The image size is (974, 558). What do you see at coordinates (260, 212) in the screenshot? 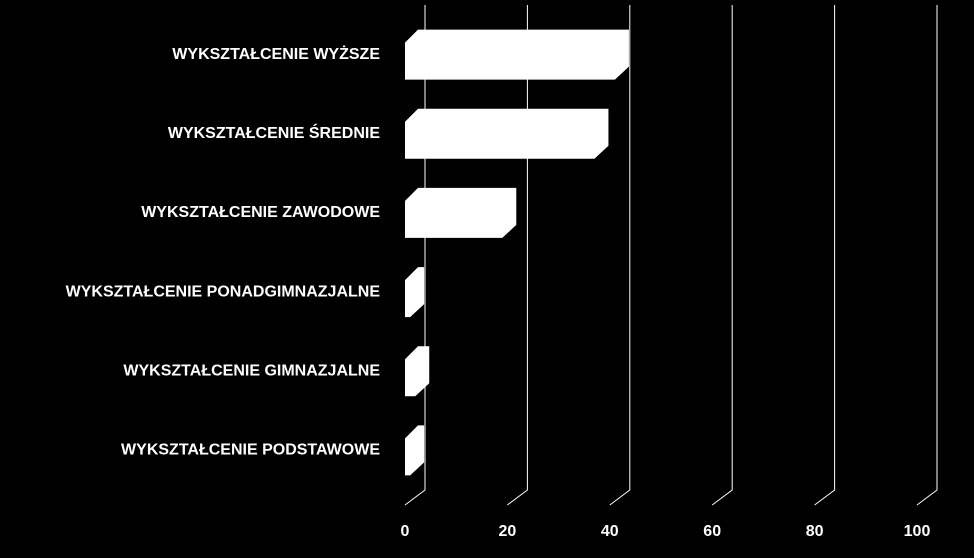
I see `y-tick-label: WYKSZTAŁCENIE ZAWODOWE` at bounding box center [260, 212].